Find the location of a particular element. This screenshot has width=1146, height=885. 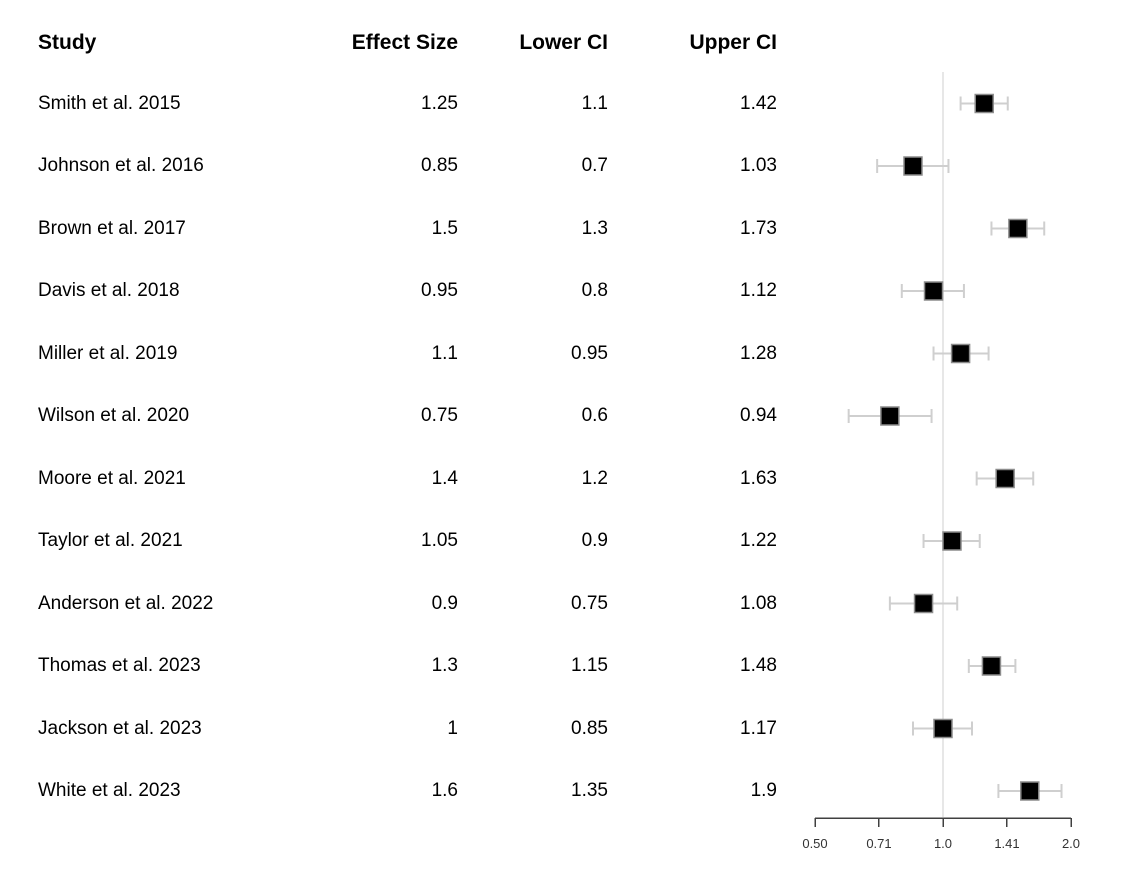

cell-study: Davis et al. 2018 is located at coordinates (109, 290).